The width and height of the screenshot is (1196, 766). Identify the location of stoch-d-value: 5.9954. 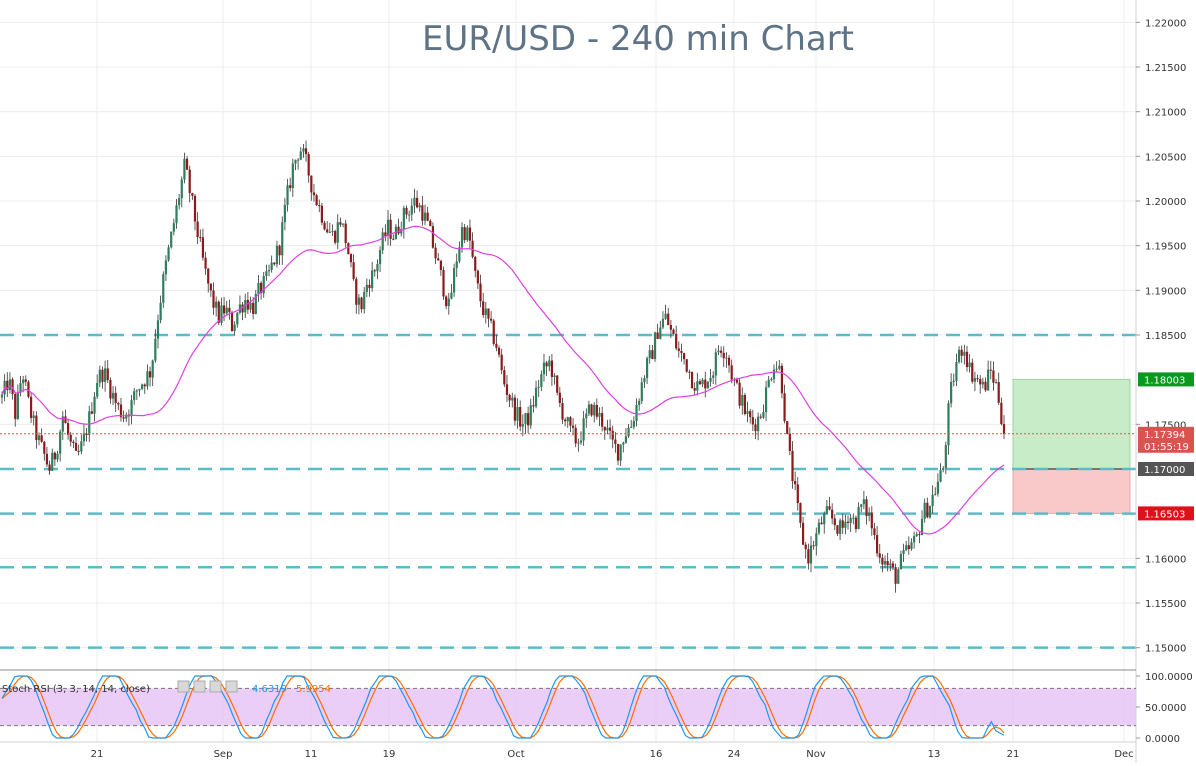
(313, 689).